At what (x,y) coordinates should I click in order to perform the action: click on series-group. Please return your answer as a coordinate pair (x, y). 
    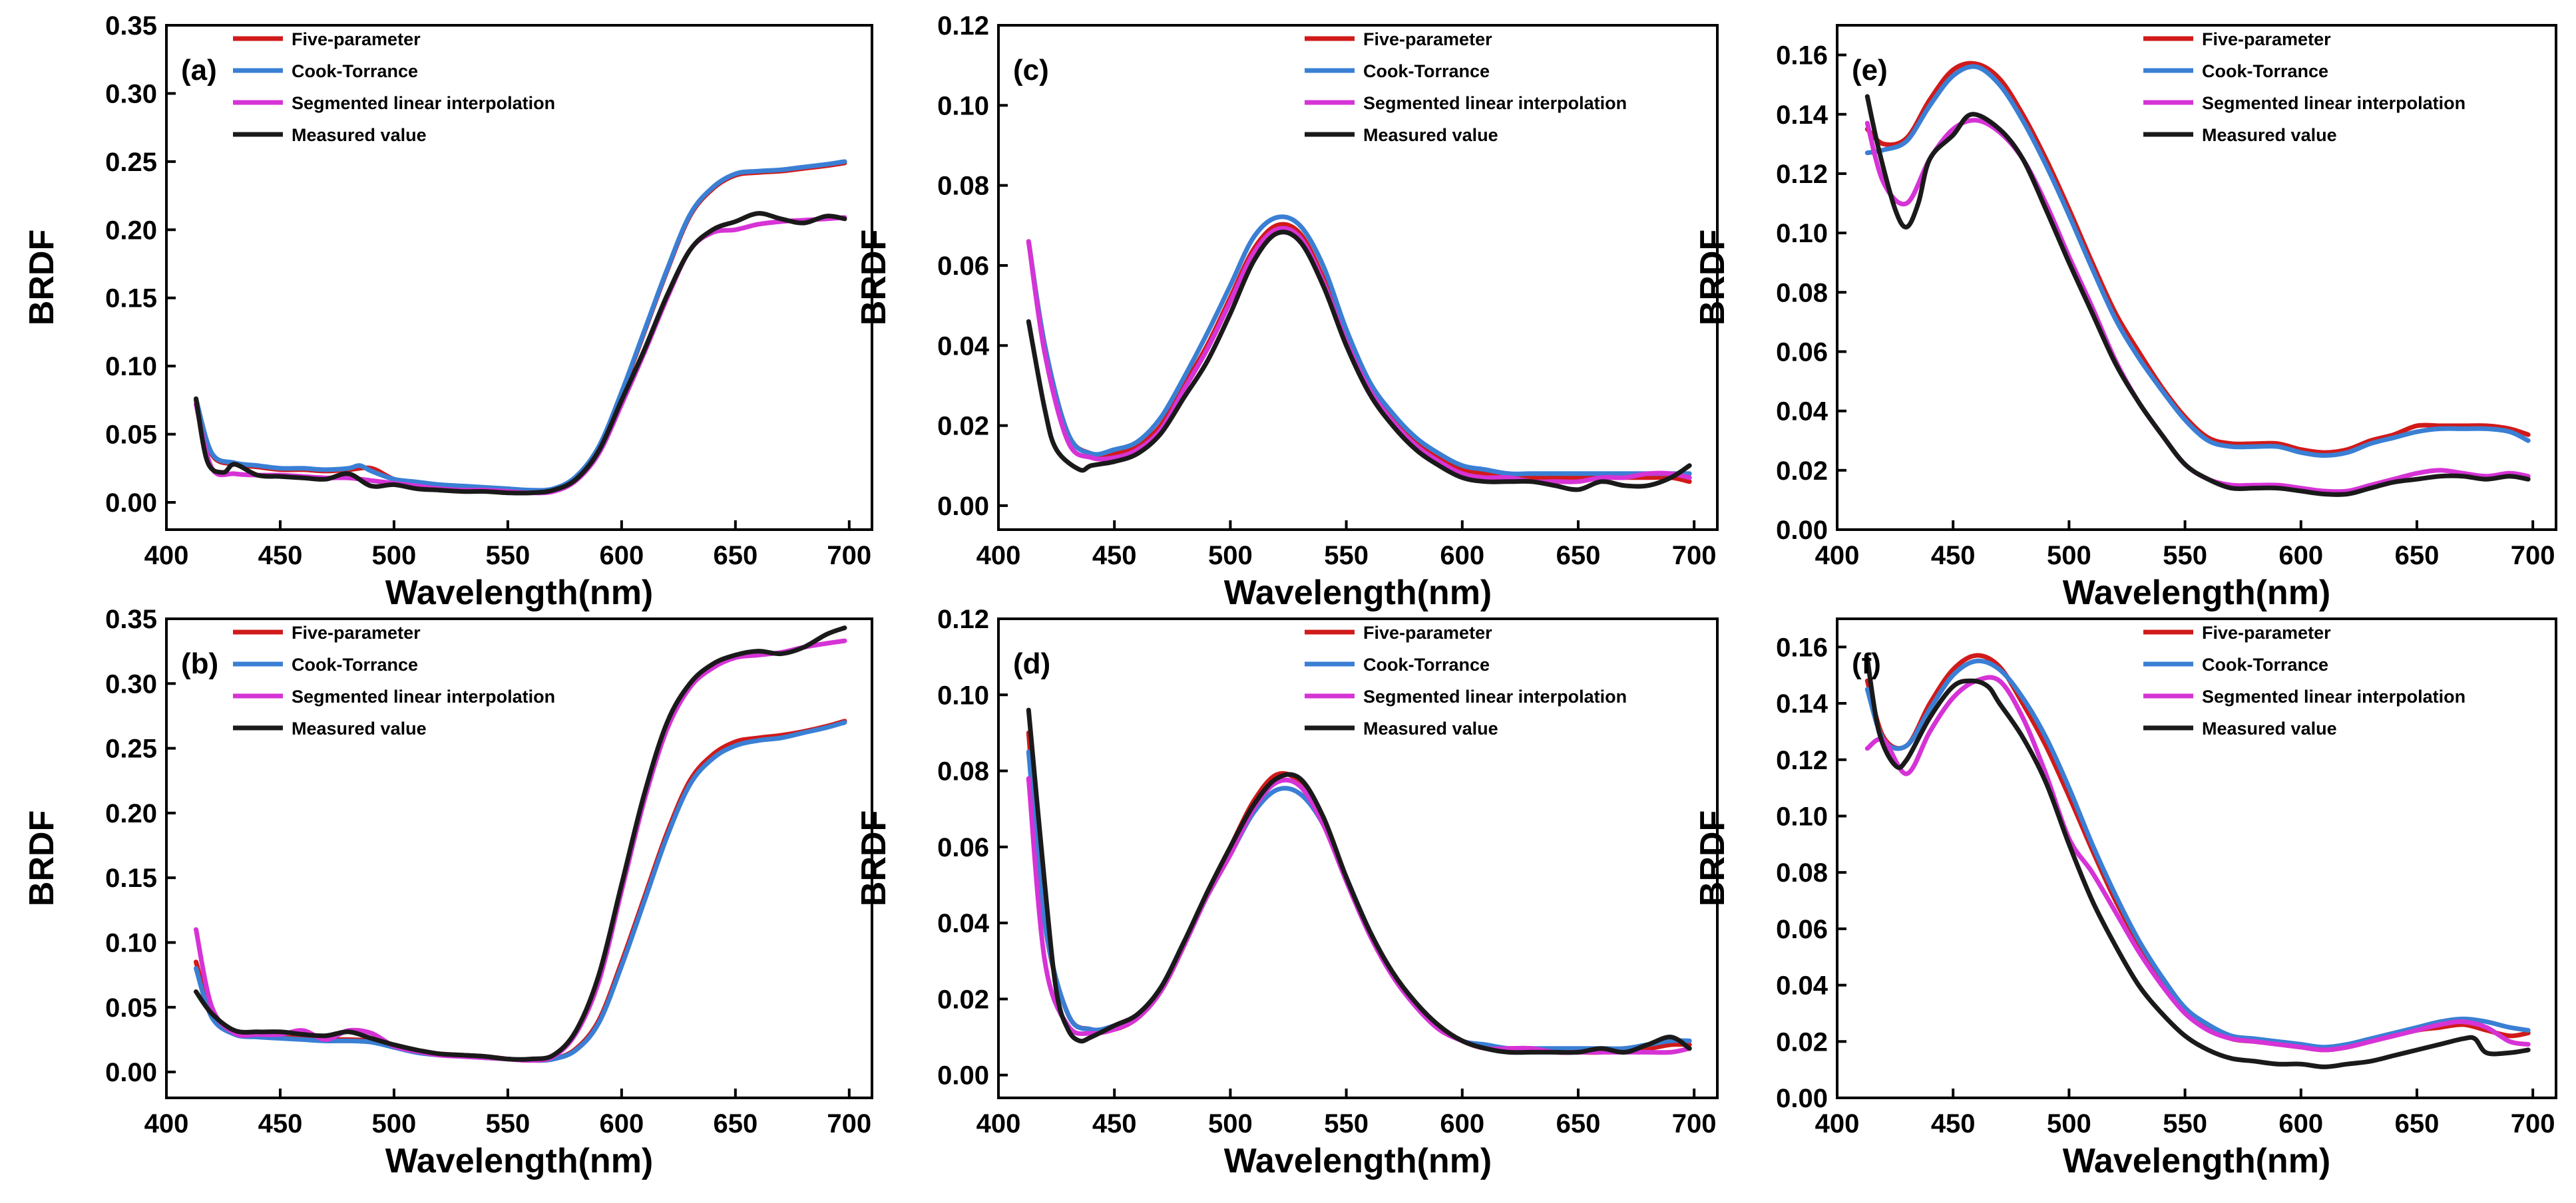
    Looking at the image, I should click on (520, 327).